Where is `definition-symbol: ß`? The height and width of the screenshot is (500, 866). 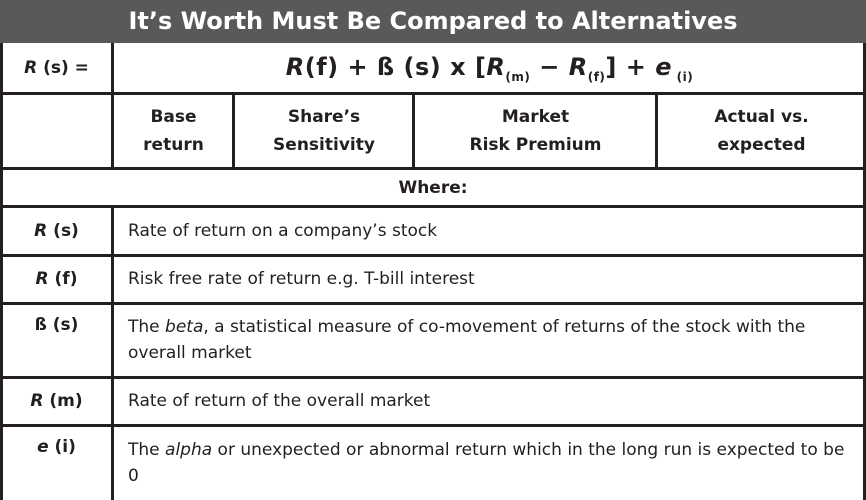
definition-symbol: ß is located at coordinates (40, 325).